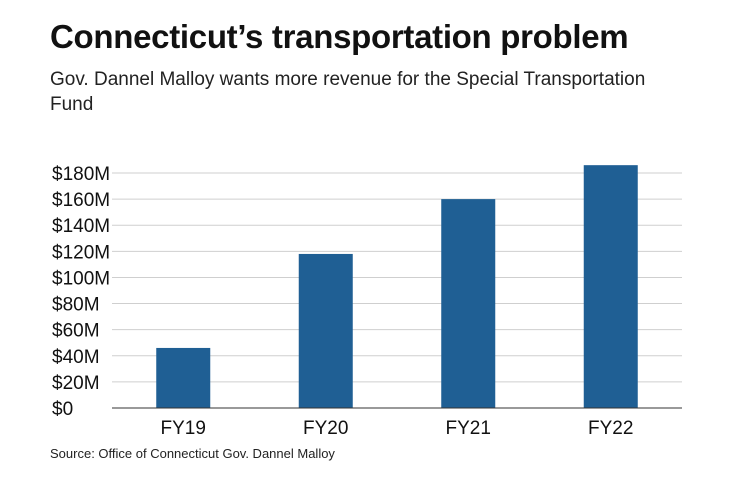  I want to click on x-axis-tick-labels: FY19 FY20 FY21 FY22, so click(397, 428).